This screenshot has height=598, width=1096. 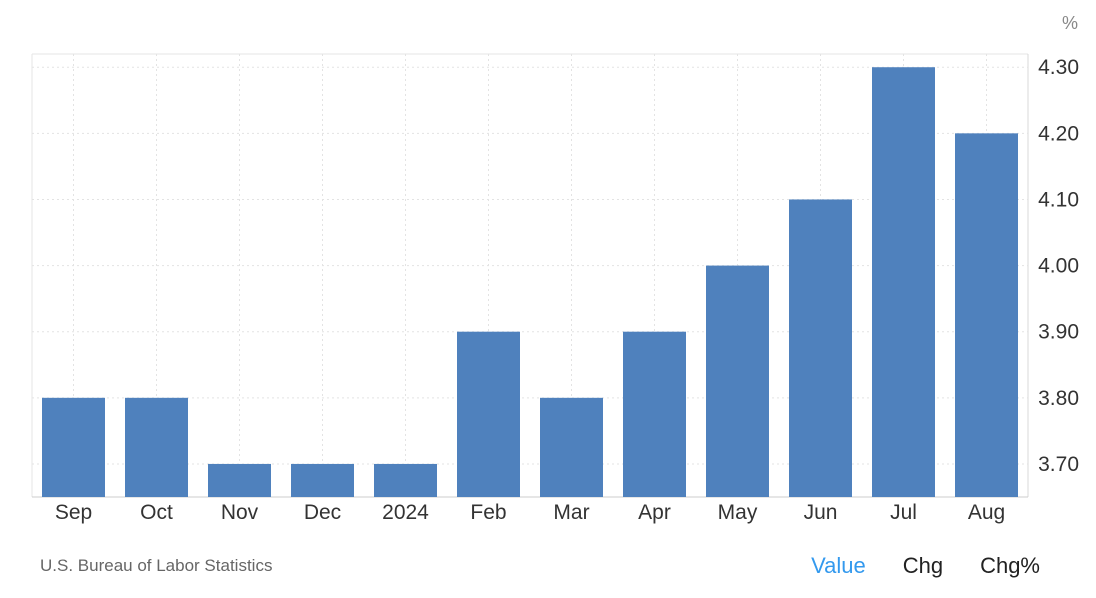 I want to click on x-tick-label: Oct, so click(x=156, y=512).